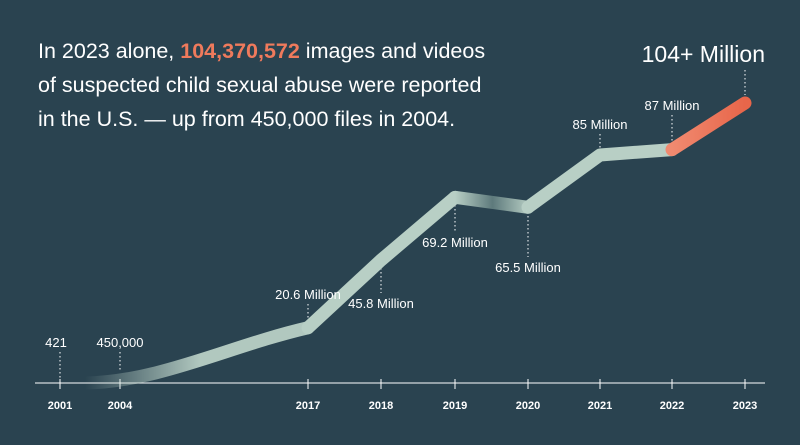 This screenshot has height=445, width=800. Describe the element at coordinates (491, 202) in the screenshot. I see `line-segment-2019-2020` at that location.